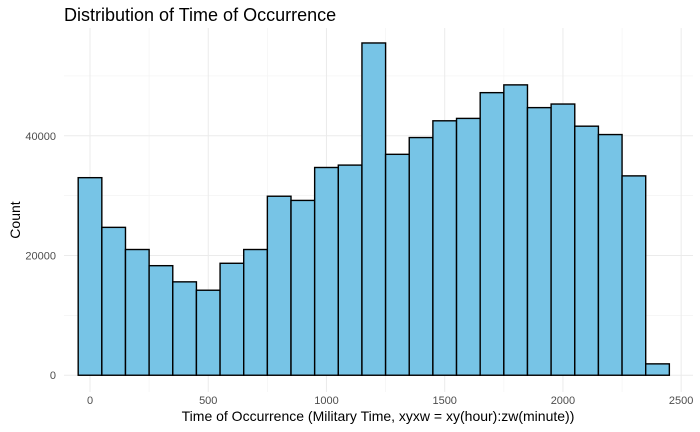 This screenshot has height=432, width=700. I want to click on x-tick-label: 2500, so click(681, 401).